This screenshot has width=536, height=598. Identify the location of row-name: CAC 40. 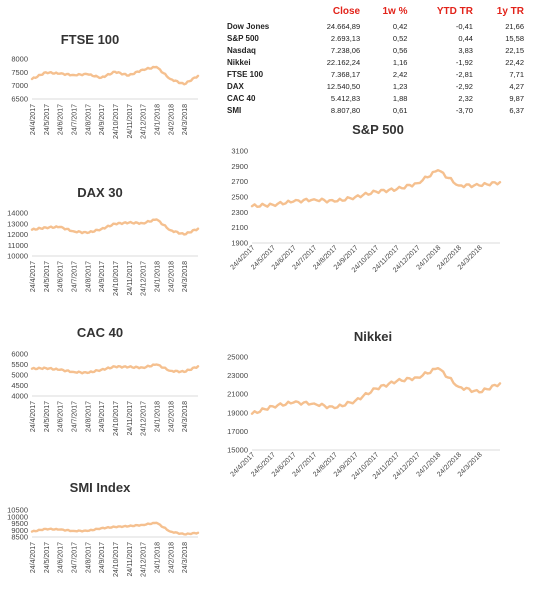
(241, 98).